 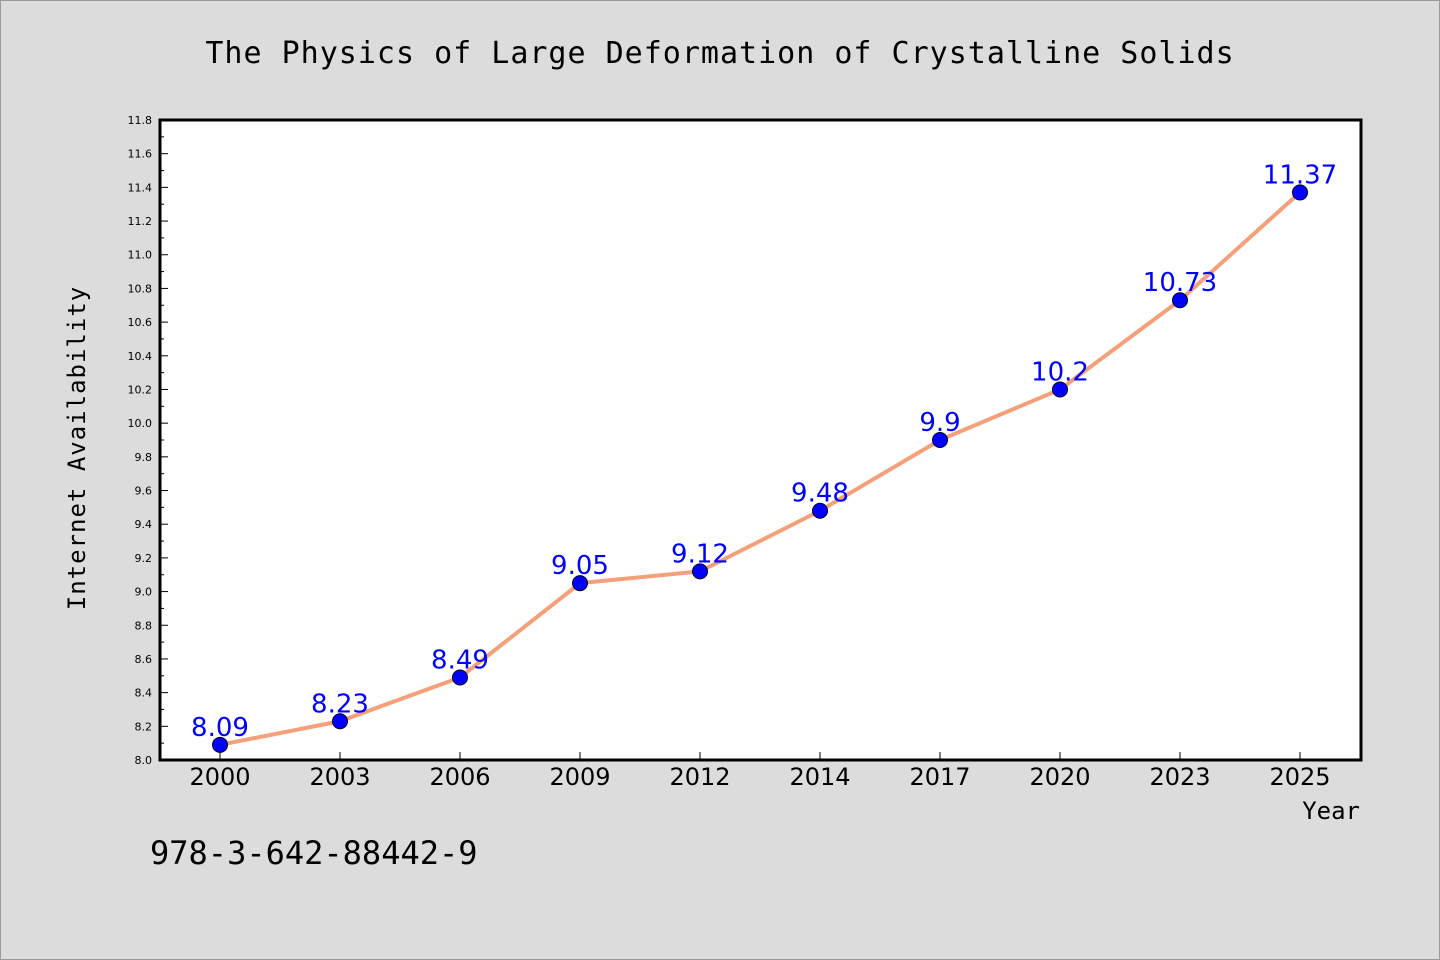 What do you see at coordinates (140, 255) in the screenshot?
I see `y-tick-label: 11.0` at bounding box center [140, 255].